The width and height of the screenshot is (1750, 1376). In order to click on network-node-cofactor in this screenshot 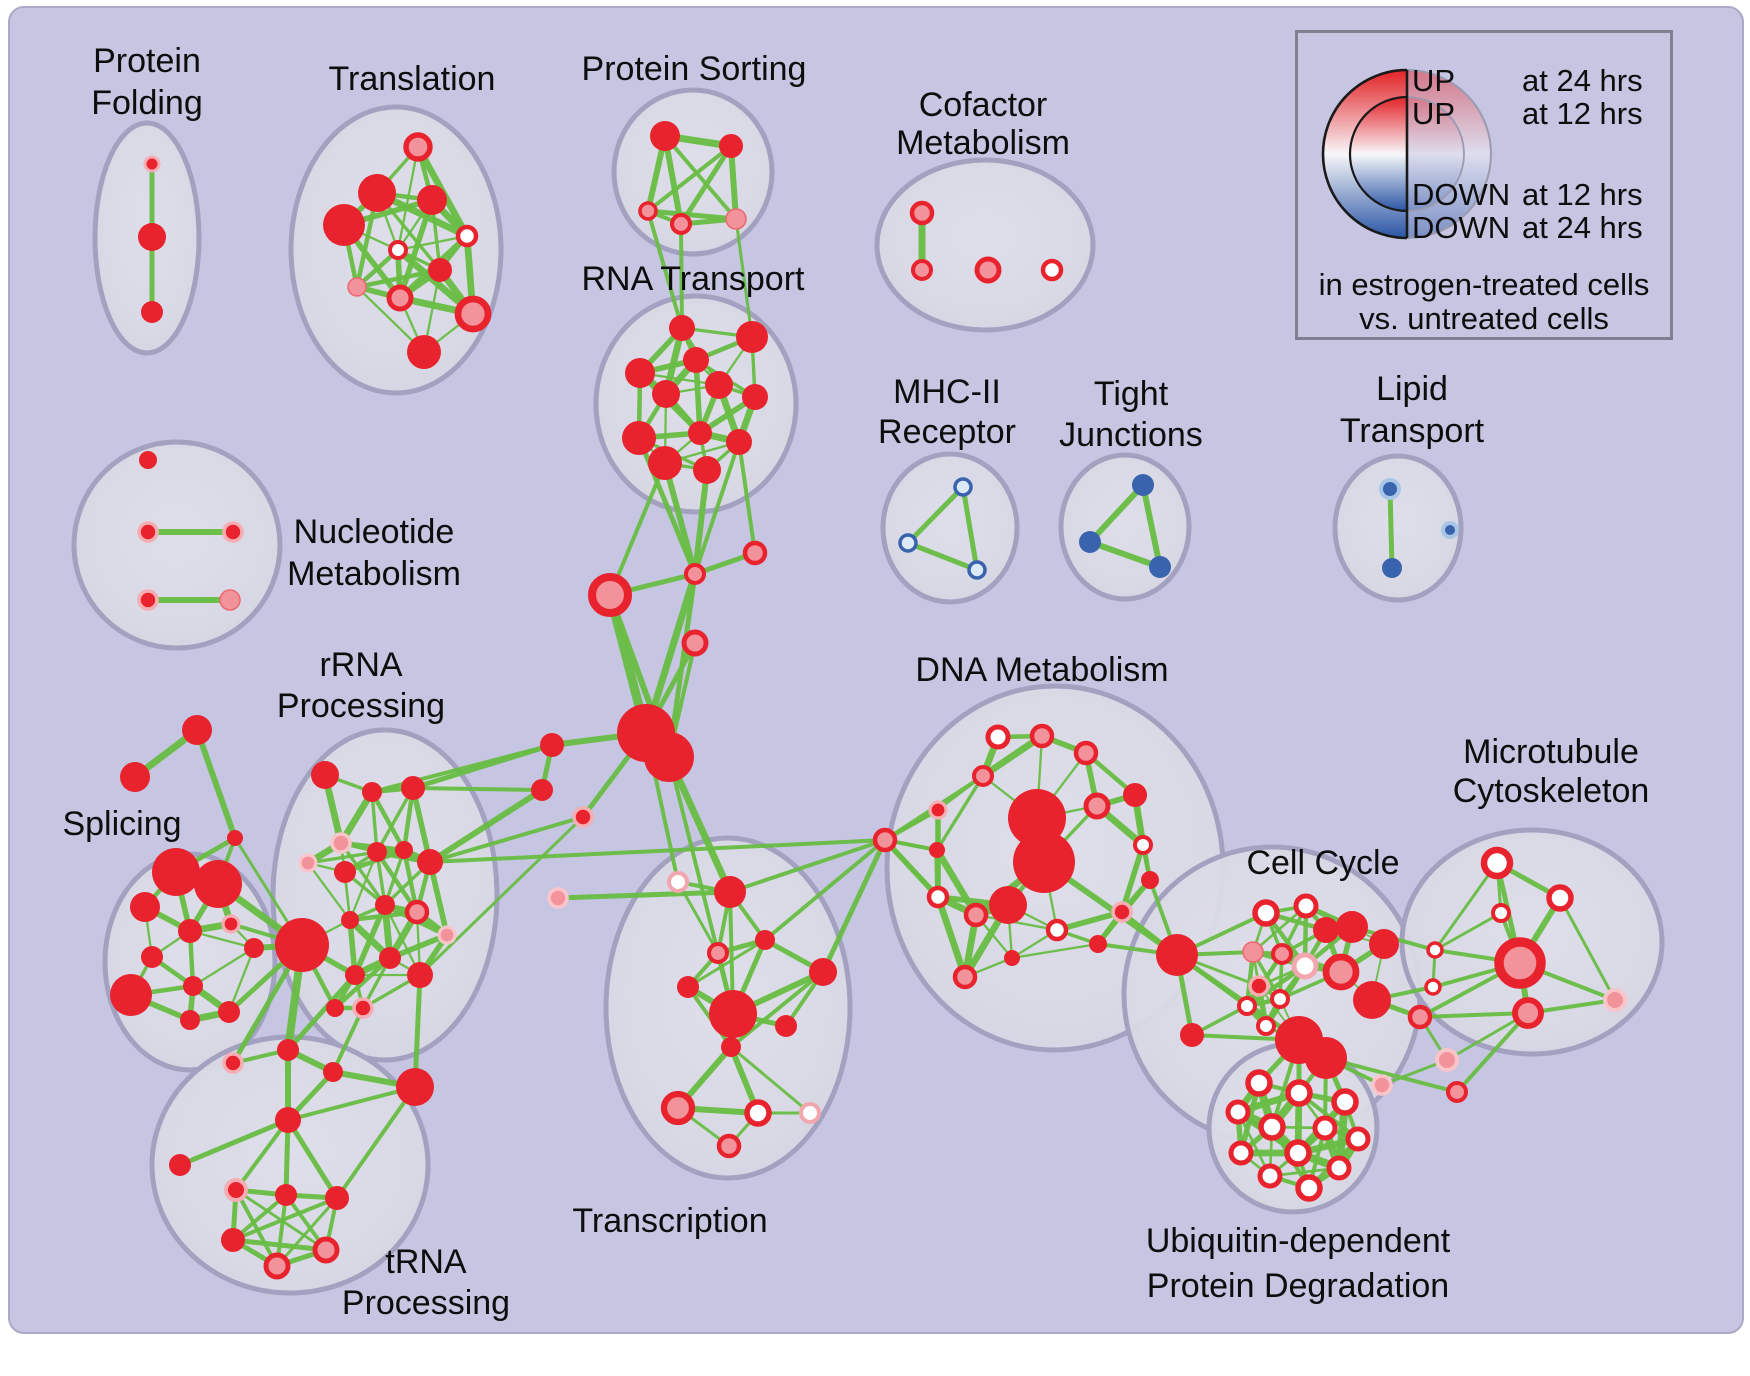, I will do `click(1052, 270)`.